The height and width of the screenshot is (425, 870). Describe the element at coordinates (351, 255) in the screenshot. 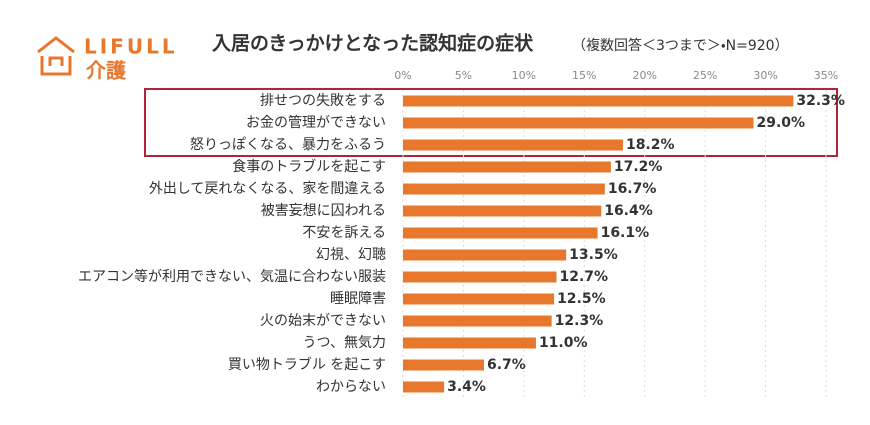

I see `category-label: 幻視、幻聴` at that location.